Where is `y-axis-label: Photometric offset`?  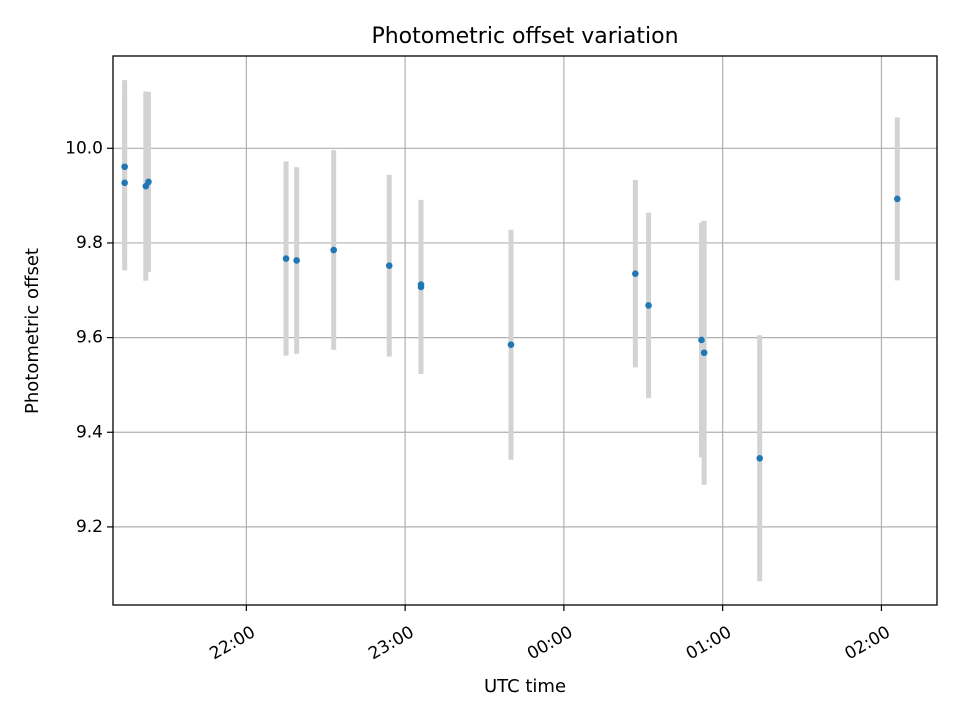
y-axis-label: Photometric offset is located at coordinates (32, 331).